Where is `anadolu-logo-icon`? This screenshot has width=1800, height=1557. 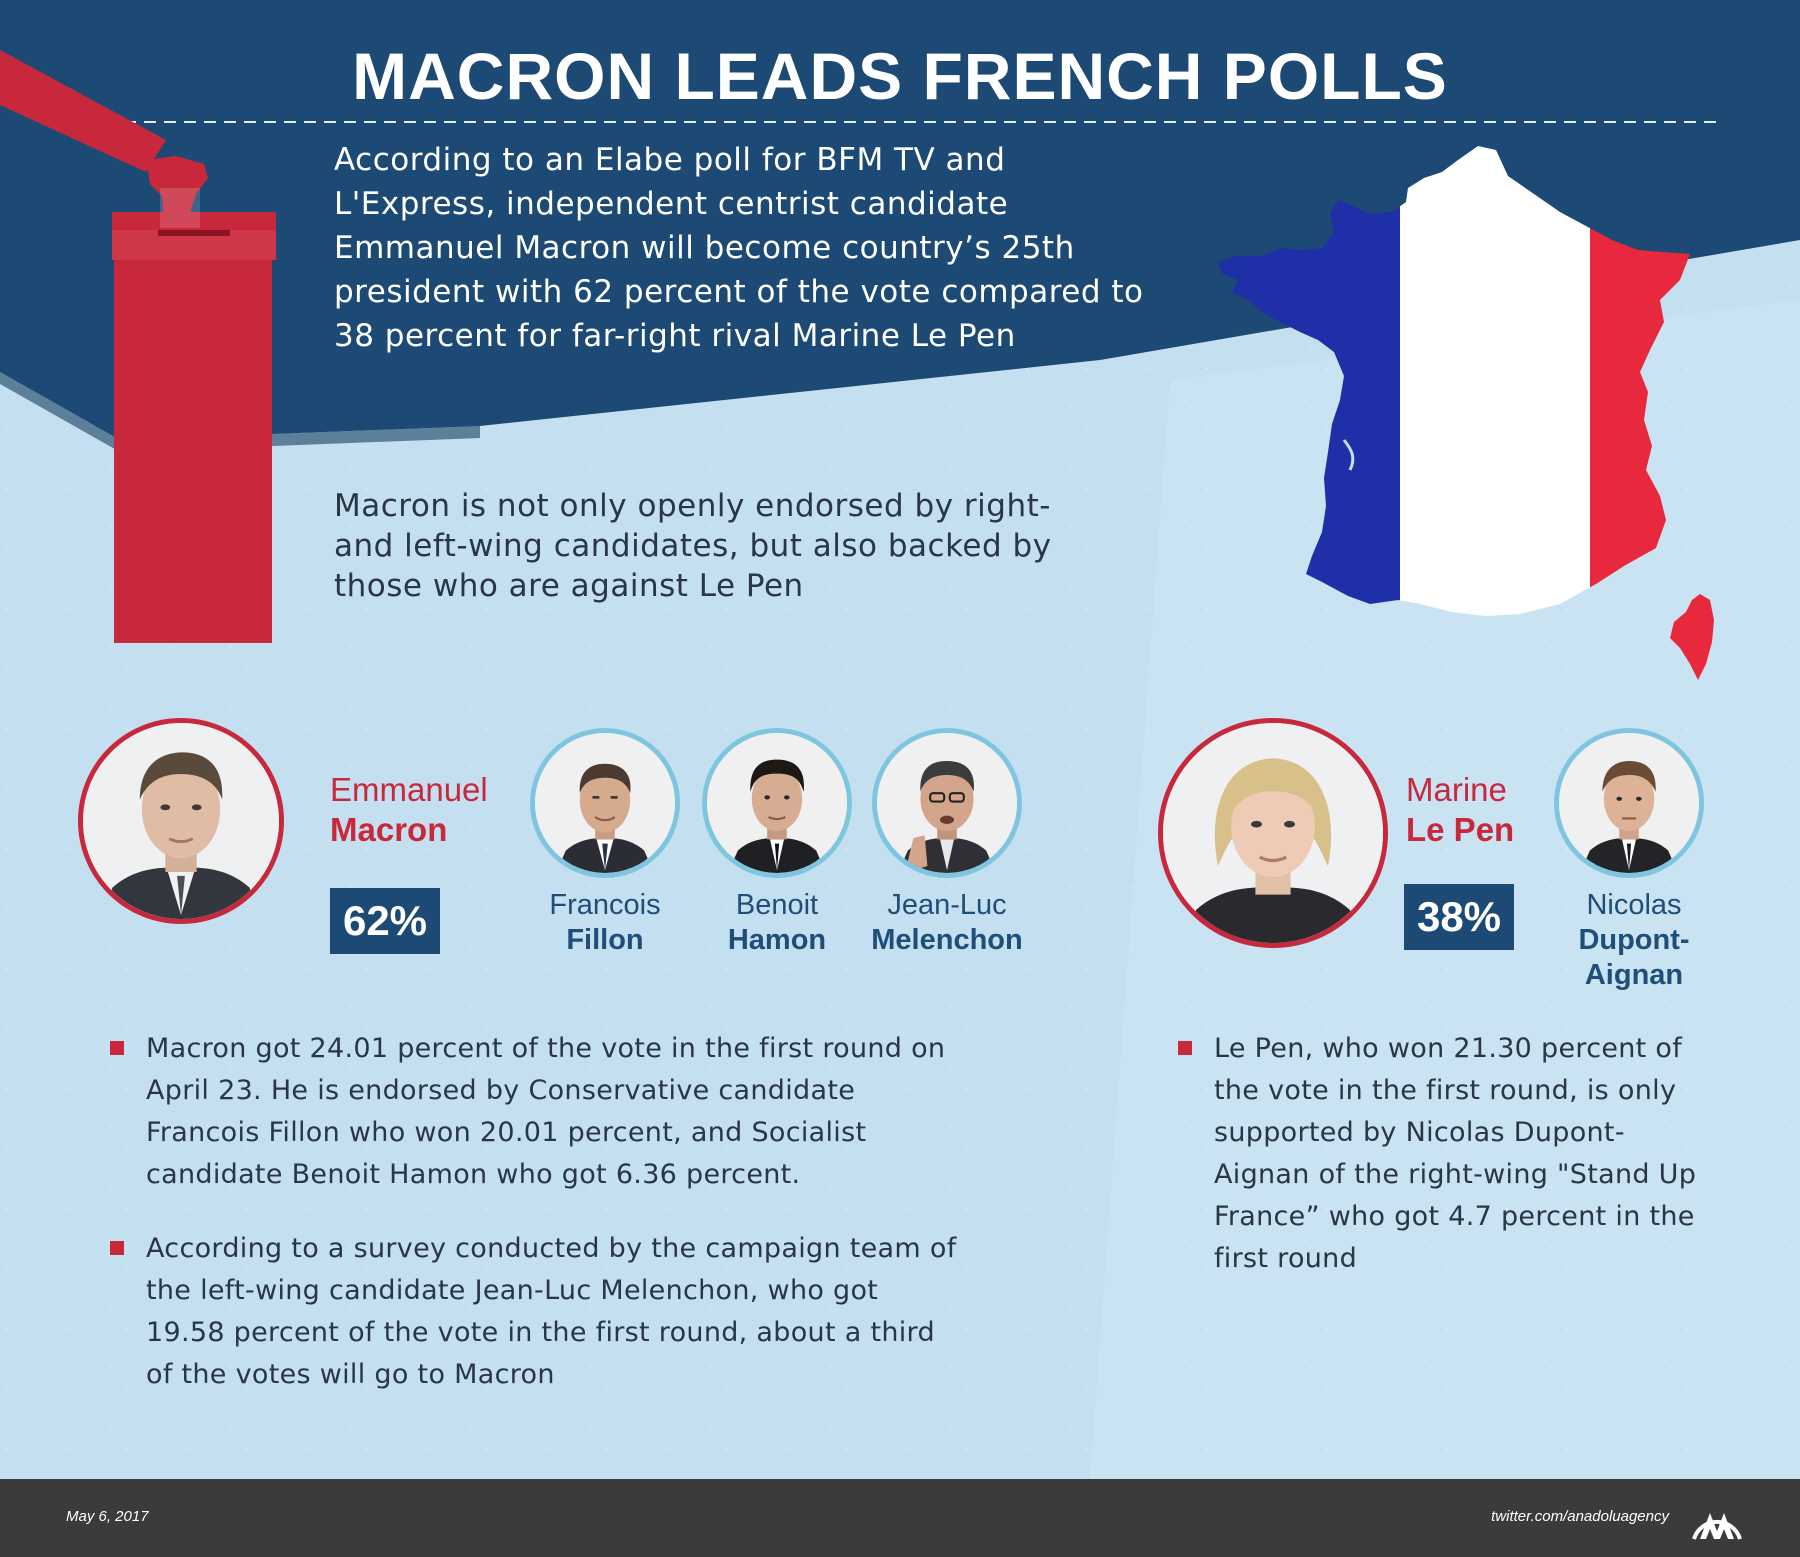
anadolu-logo-icon is located at coordinates (1717, 1526).